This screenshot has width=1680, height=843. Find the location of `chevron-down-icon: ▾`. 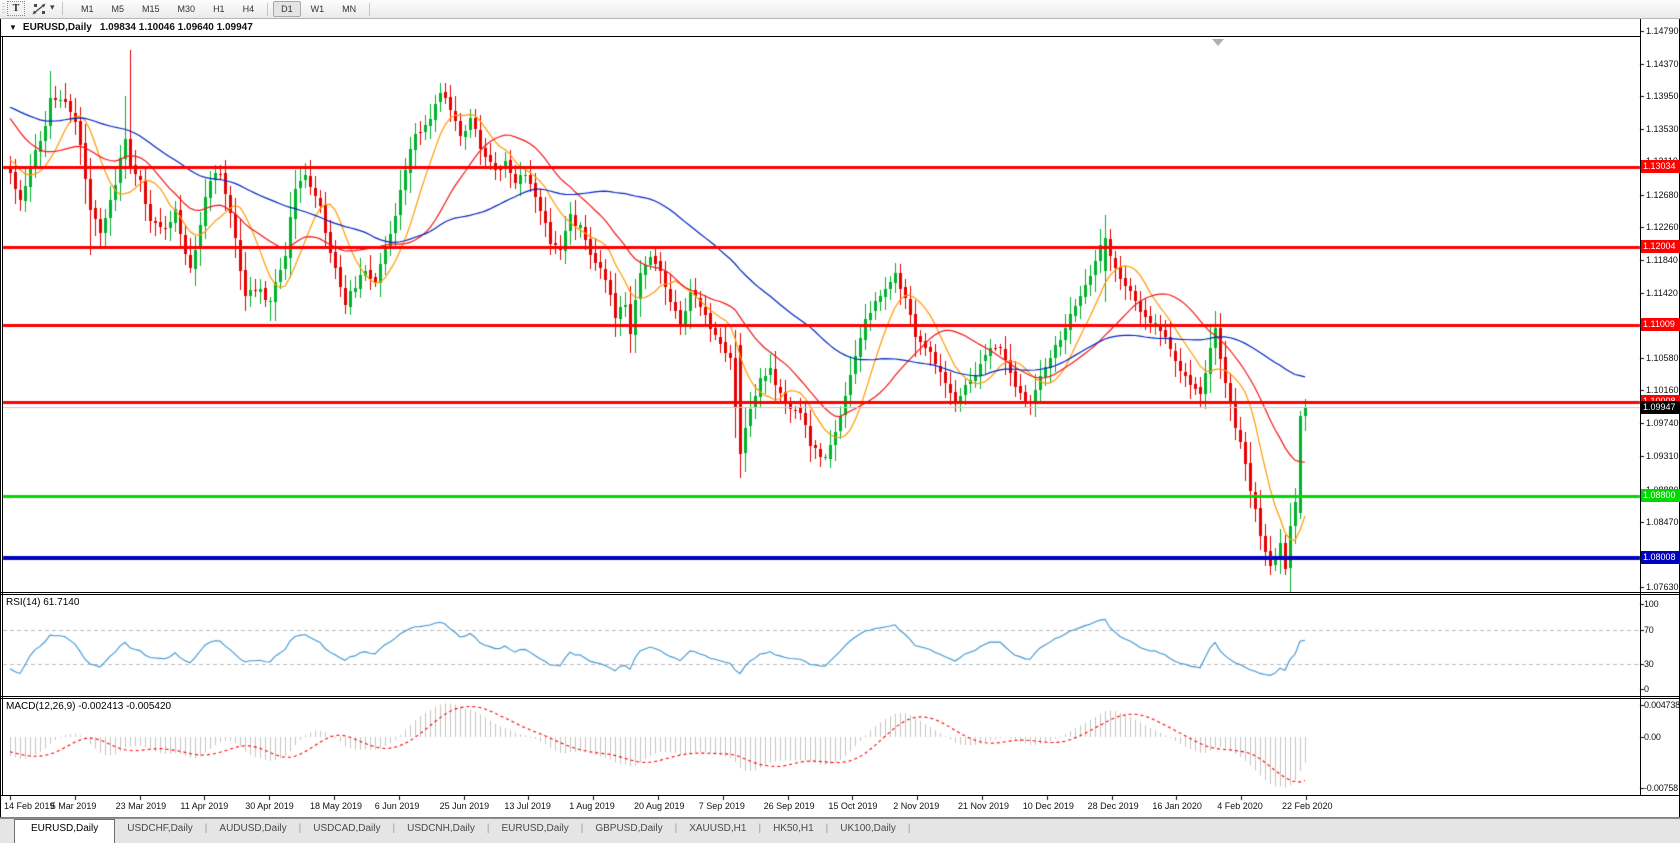

chevron-down-icon: ▾ is located at coordinates (52, 7).